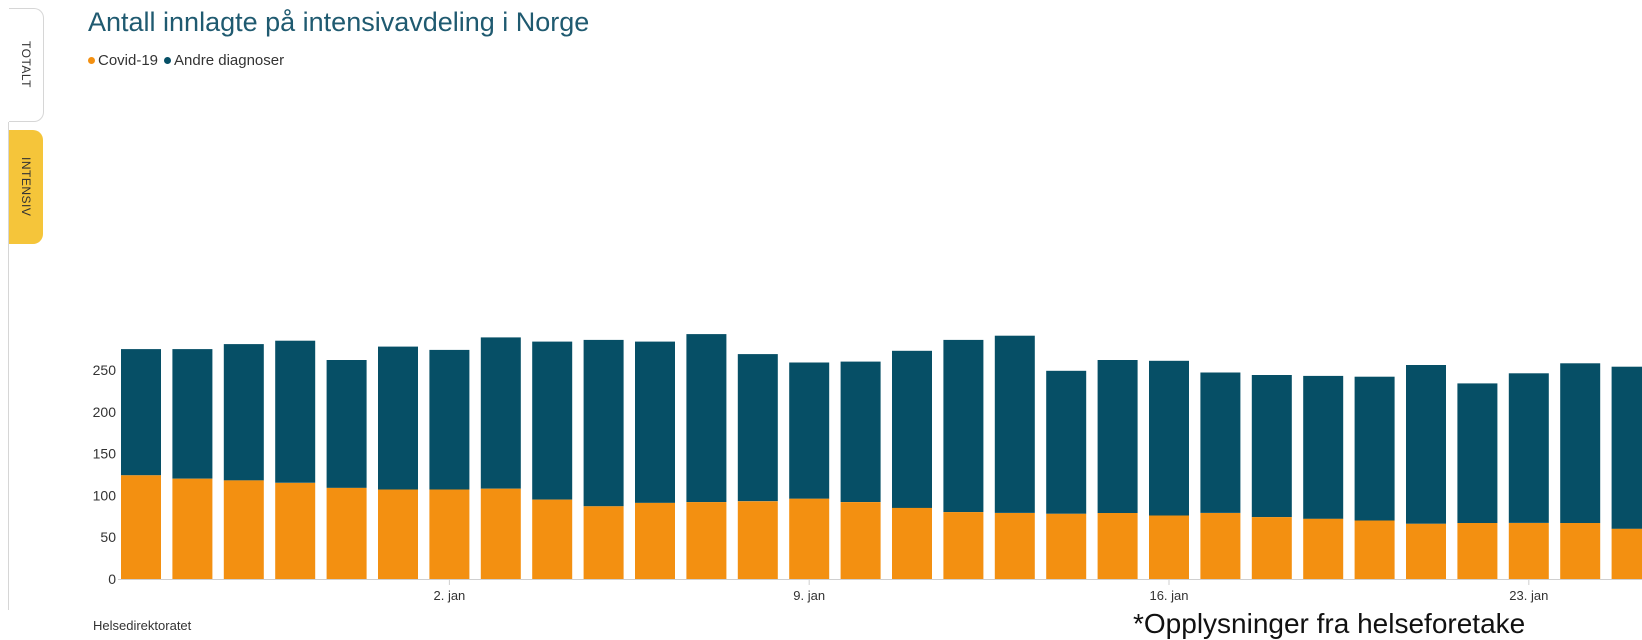 This screenshot has width=1642, height=640. Describe the element at coordinates (128, 60) in the screenshot. I see `legend-label-covid: Covid-19` at that location.